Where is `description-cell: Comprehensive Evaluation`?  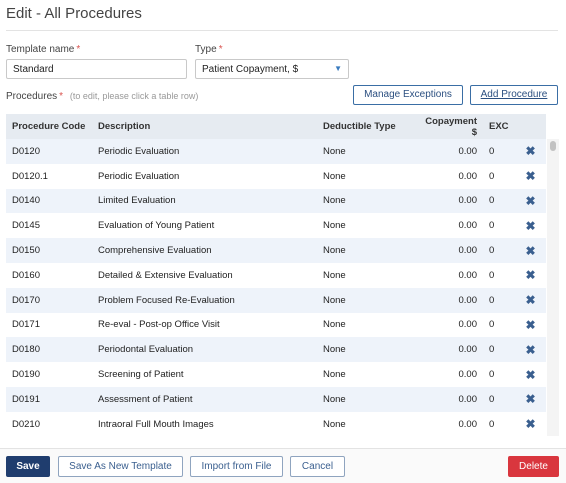
description-cell: Comprehensive Evaluation is located at coordinates (204, 250).